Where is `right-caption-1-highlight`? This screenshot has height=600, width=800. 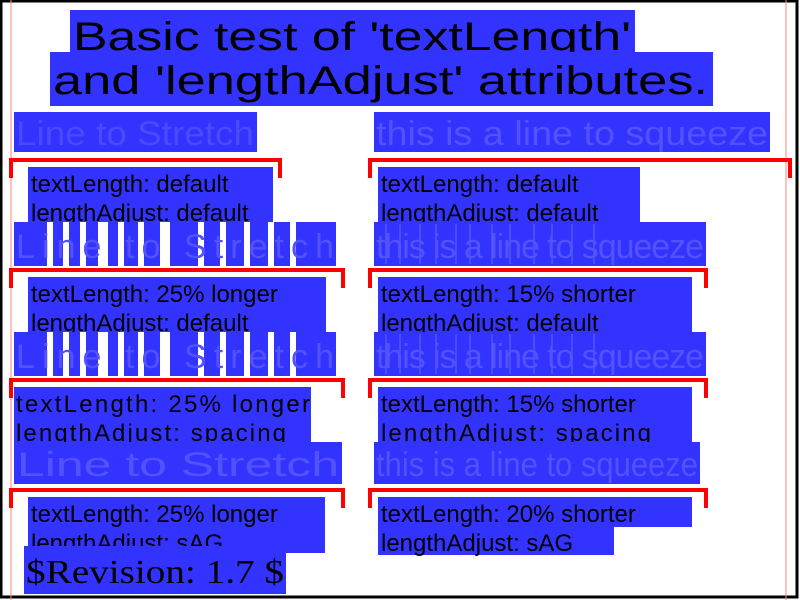
right-caption-1-highlight is located at coordinates (509, 196).